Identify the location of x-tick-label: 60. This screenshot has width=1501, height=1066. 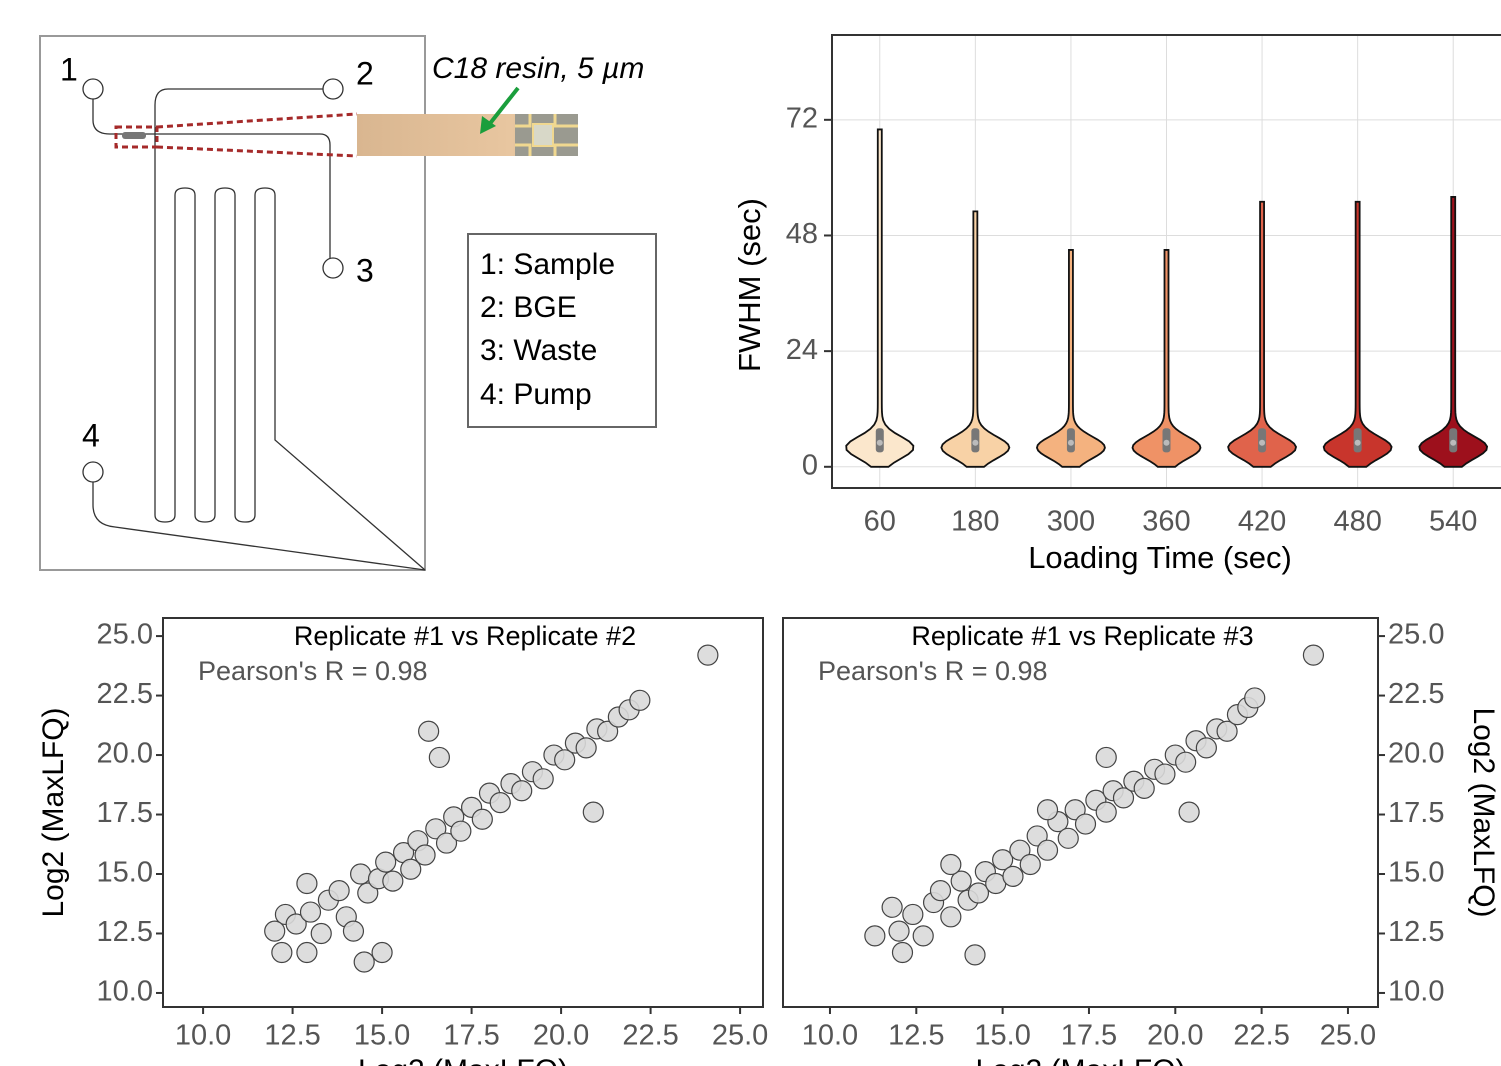
(880, 522).